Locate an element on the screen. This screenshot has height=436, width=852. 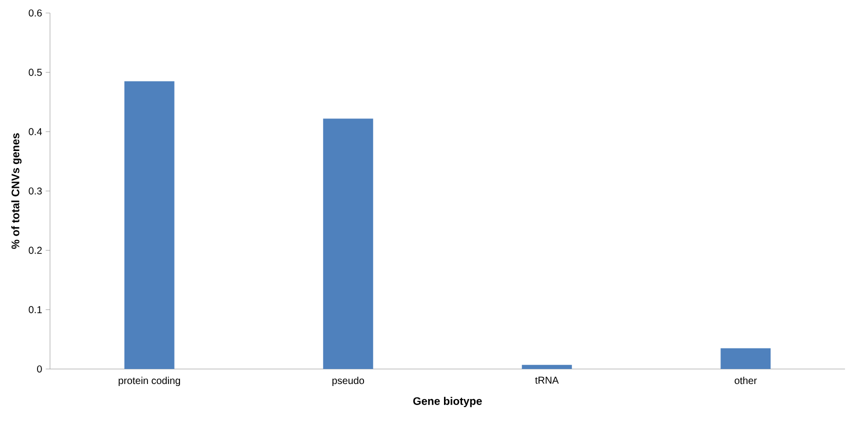
y-tick-label: 0 is located at coordinates (39, 369).